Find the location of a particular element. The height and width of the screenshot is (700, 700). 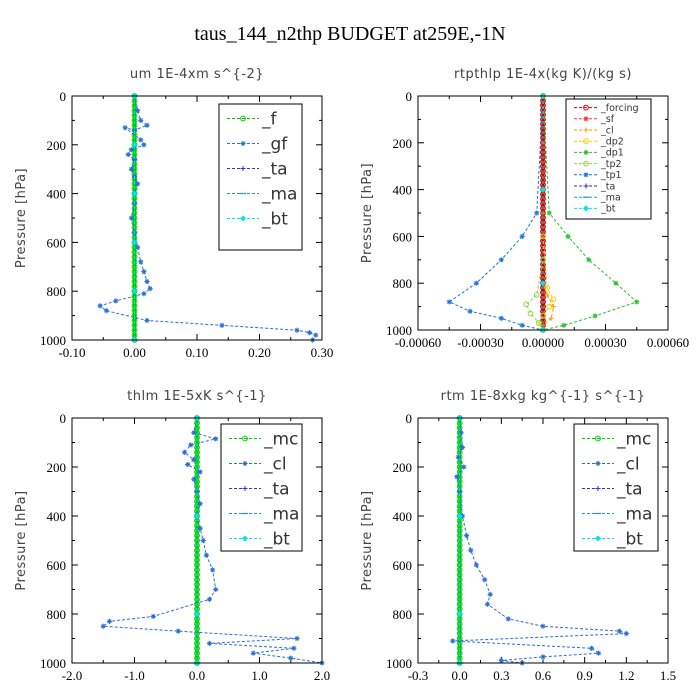

legend-label: _tp1 is located at coordinates (611, 175).